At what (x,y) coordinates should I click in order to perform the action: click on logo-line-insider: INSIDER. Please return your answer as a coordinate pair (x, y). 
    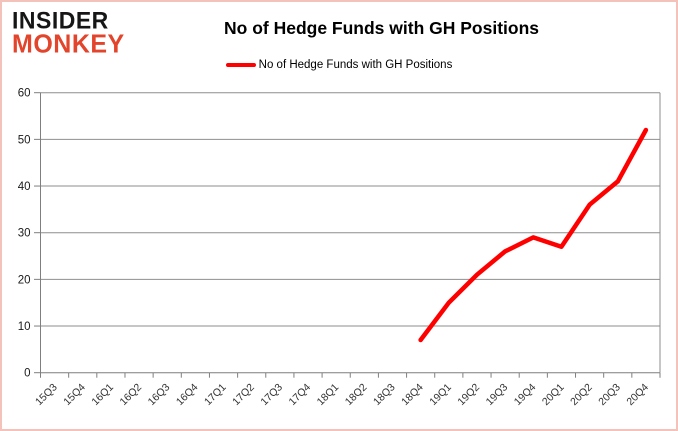
    Looking at the image, I should click on (60, 20).